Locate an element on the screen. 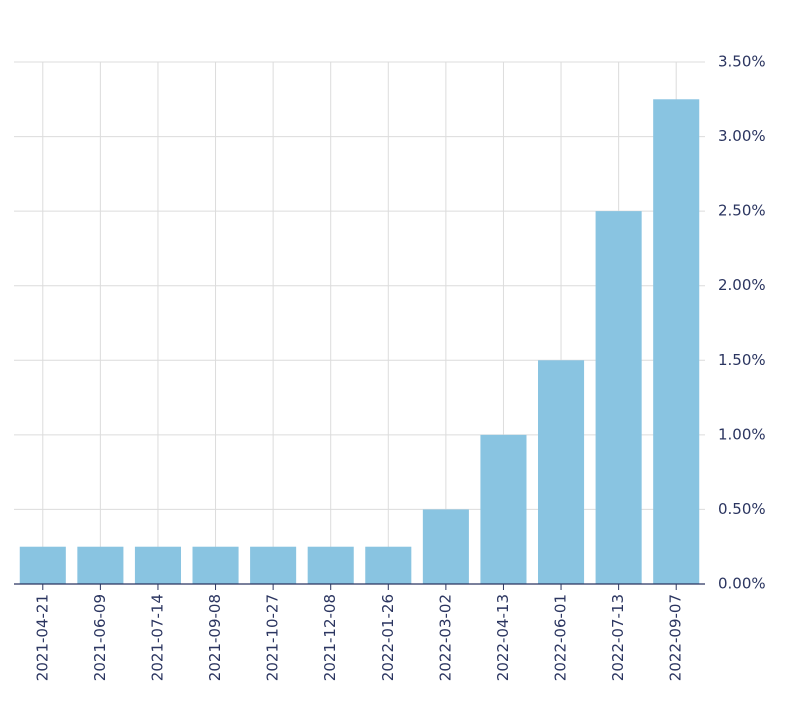 The width and height of the screenshot is (800, 710). y-tick-label: 3.50% is located at coordinates (742, 62).